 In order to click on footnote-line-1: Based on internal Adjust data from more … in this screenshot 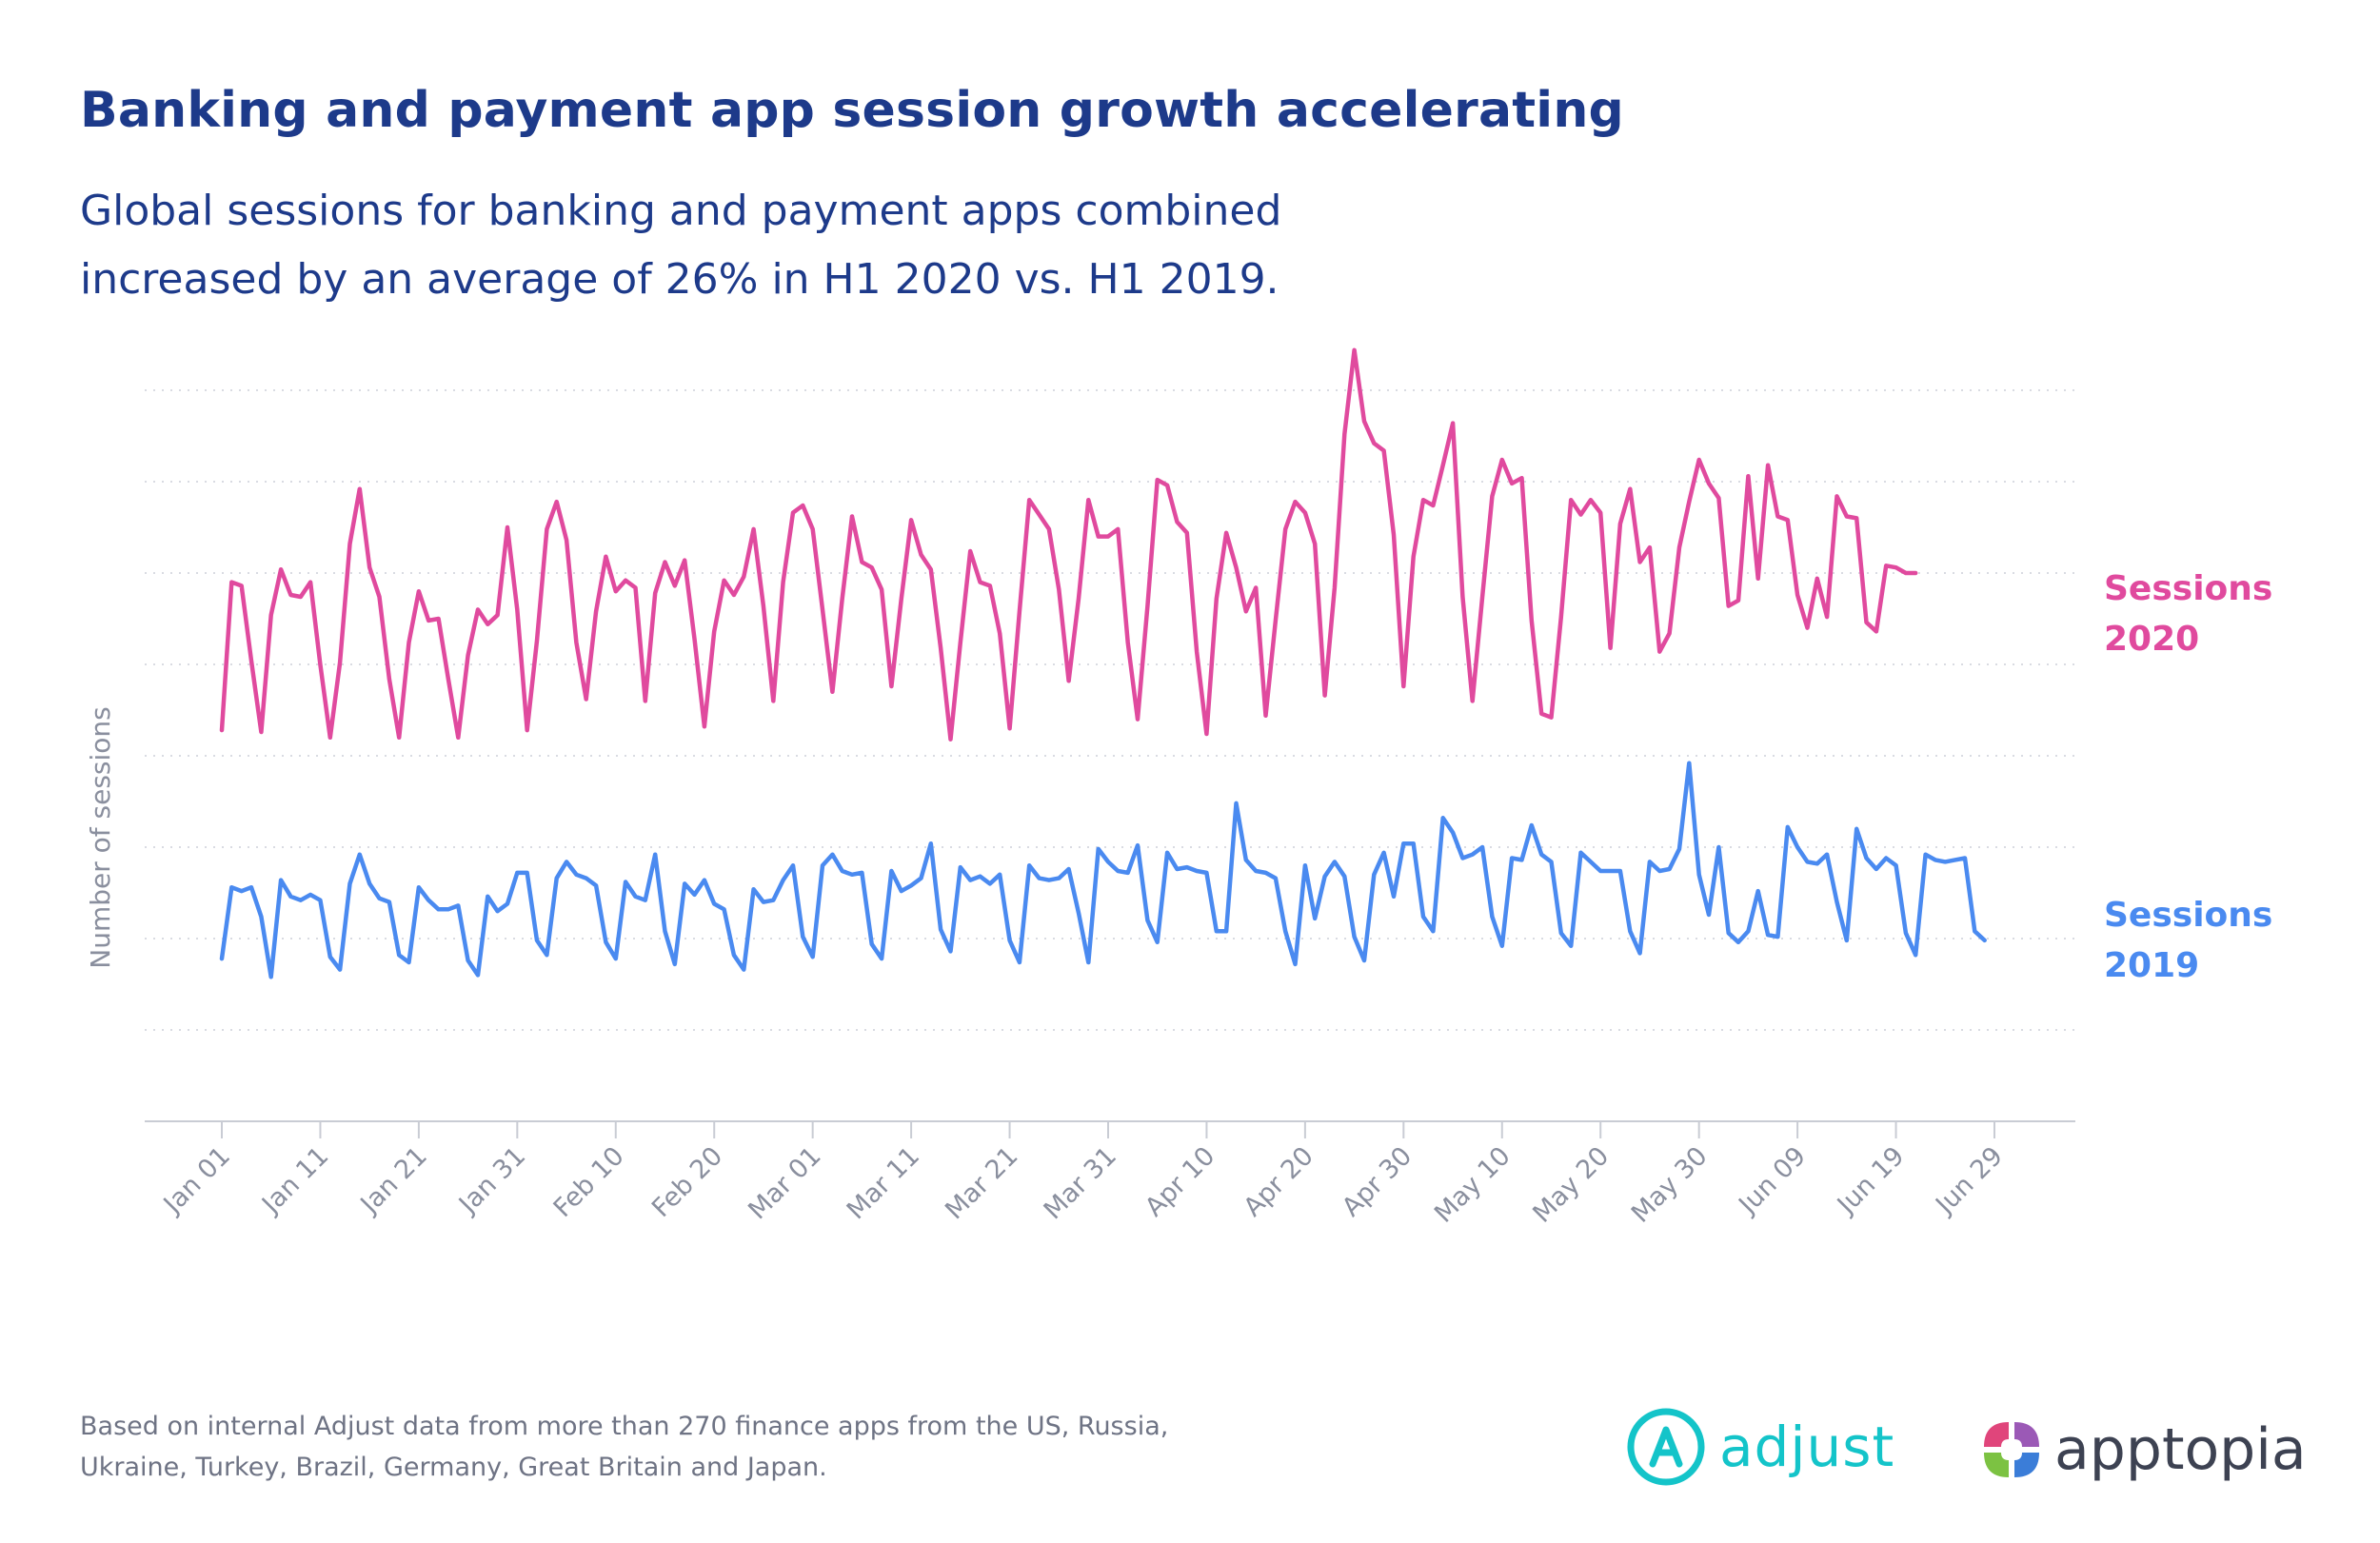, I will do `click(624, 1426)`.